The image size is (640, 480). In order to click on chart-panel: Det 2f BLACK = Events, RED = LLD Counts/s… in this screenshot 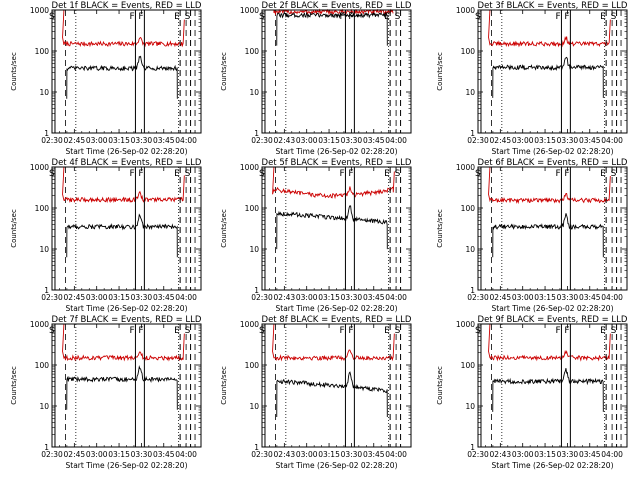, I will do `click(316, 78)`.